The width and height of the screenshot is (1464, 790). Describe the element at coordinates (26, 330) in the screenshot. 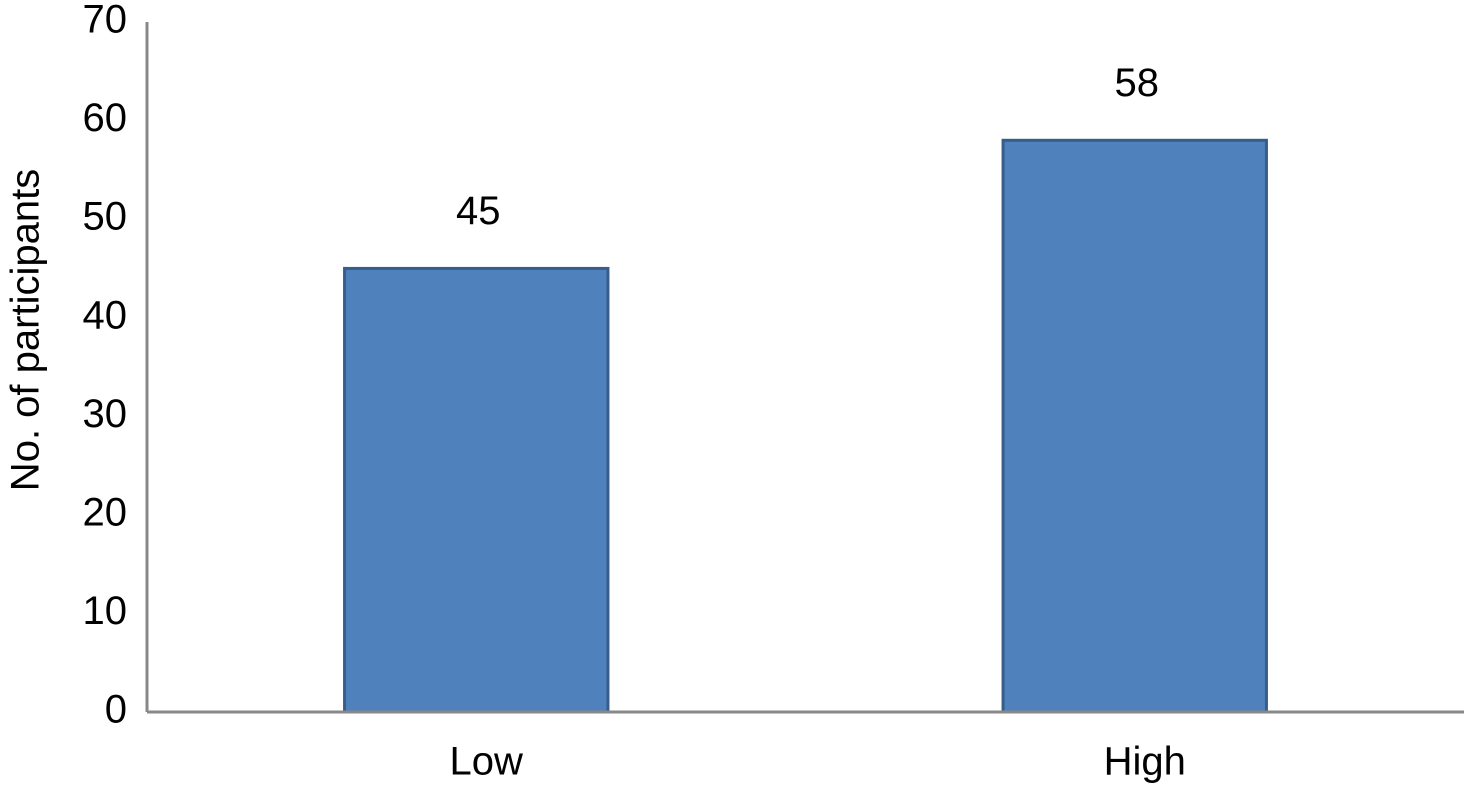

I see `y-axis-label: No. of participants` at that location.